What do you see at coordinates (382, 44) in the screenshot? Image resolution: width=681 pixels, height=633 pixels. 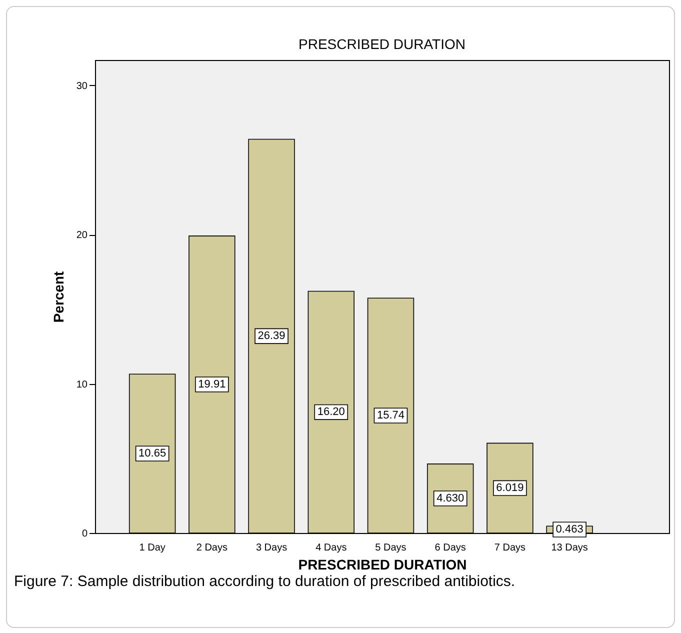 I see `chart-title: PRESCRIBED DURATION` at bounding box center [382, 44].